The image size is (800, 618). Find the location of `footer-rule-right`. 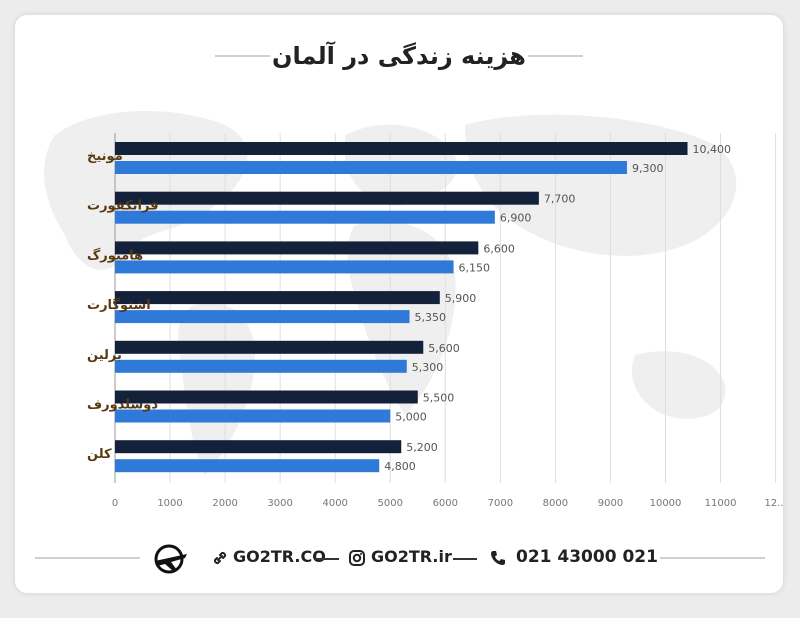

footer-rule-right is located at coordinates (712, 558).